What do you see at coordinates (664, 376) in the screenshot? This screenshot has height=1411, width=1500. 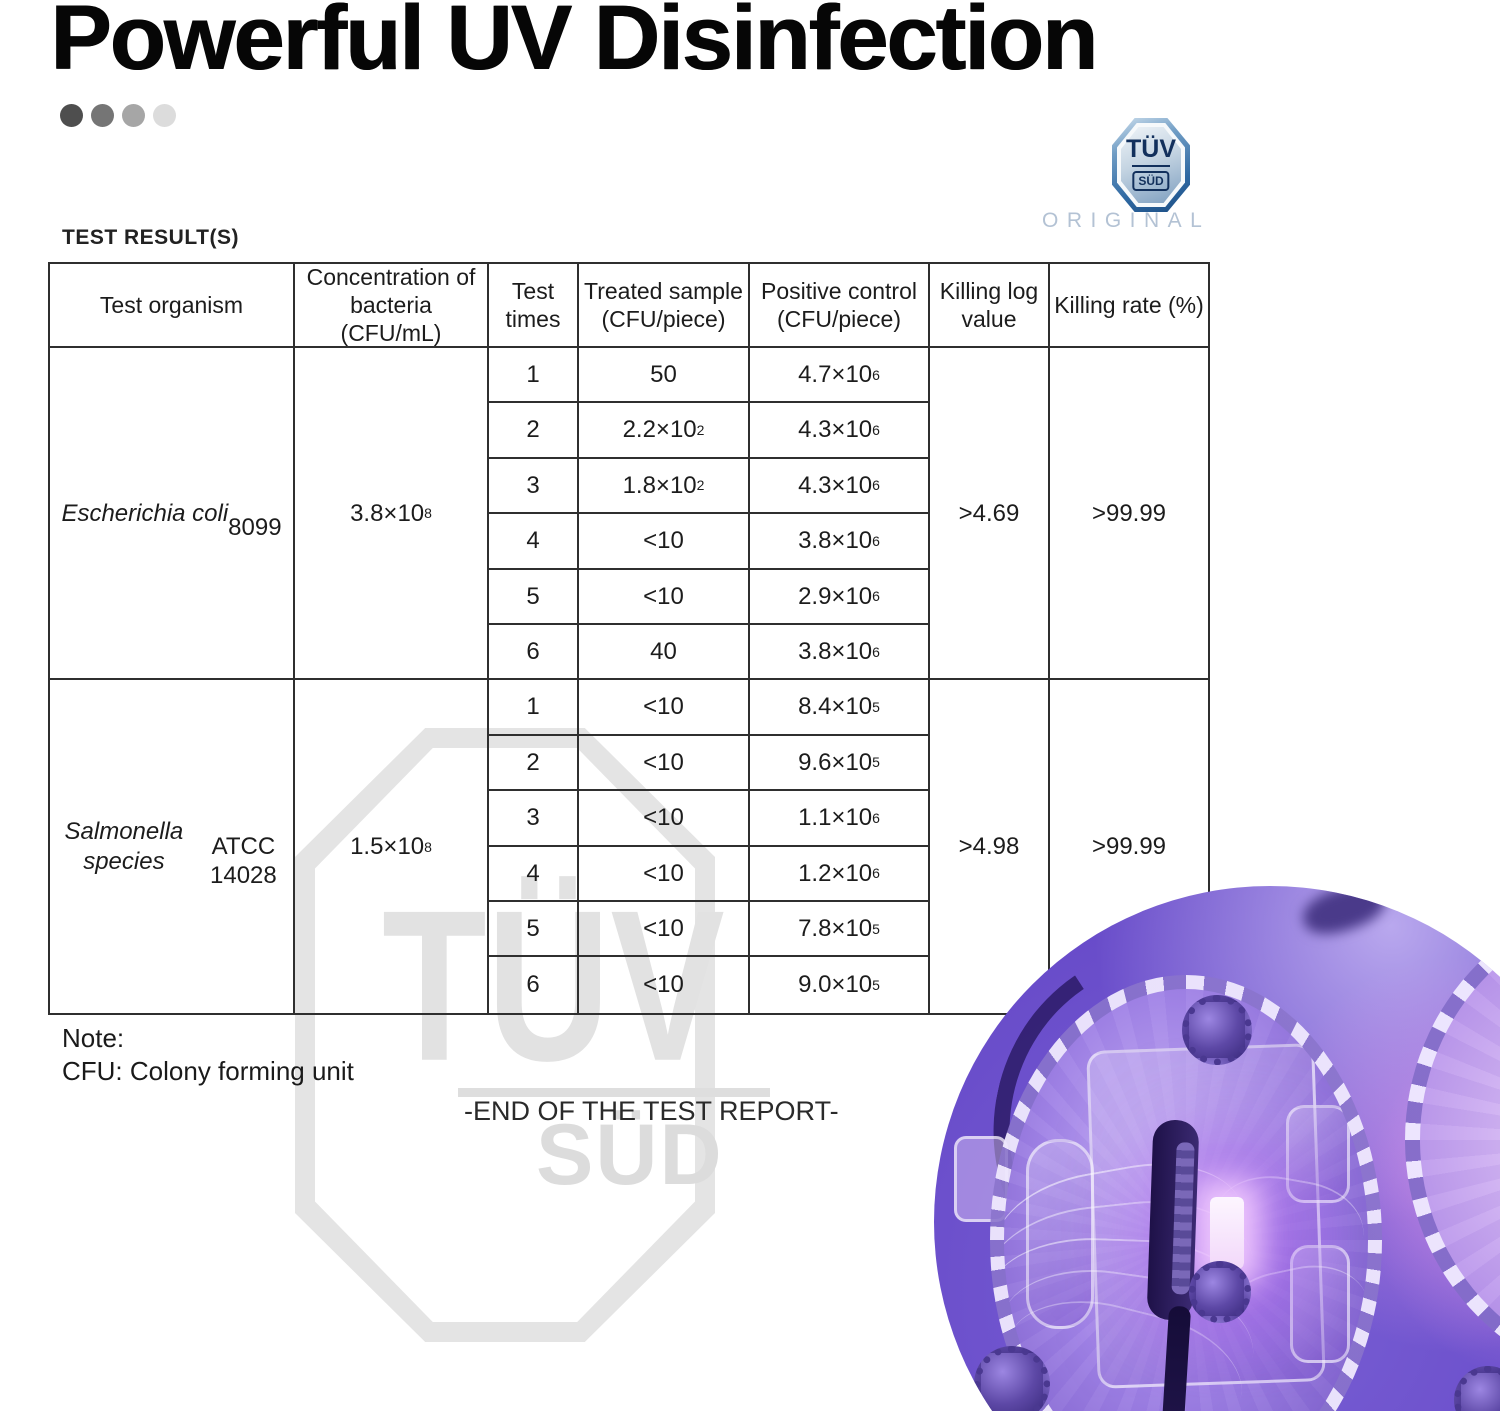 I see `treated-sample-cell: 50` at bounding box center [664, 376].